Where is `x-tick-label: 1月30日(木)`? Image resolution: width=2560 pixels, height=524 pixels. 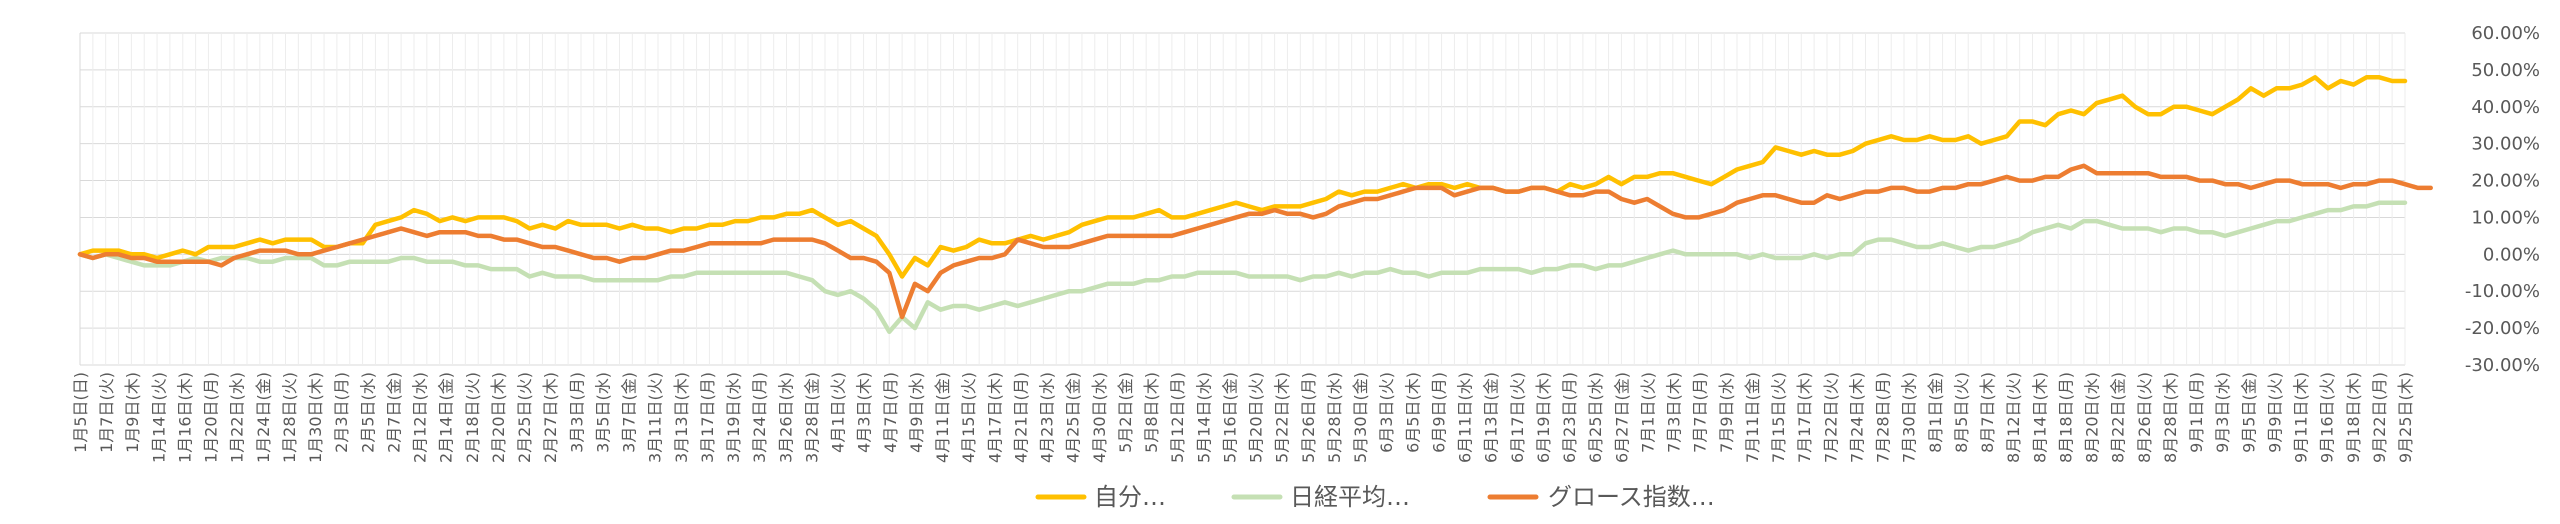 x-tick-label: 1月30日(木) is located at coordinates (315, 417).